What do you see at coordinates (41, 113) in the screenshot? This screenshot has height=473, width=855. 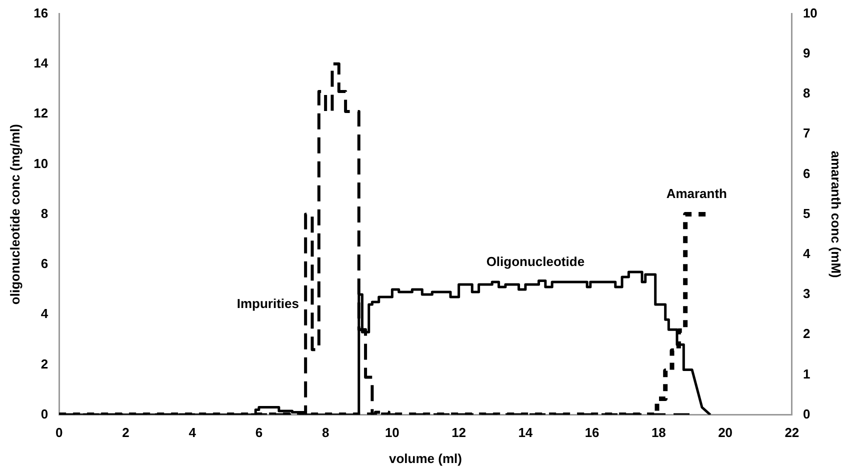 I see `y-tick-label: 12` at bounding box center [41, 113].